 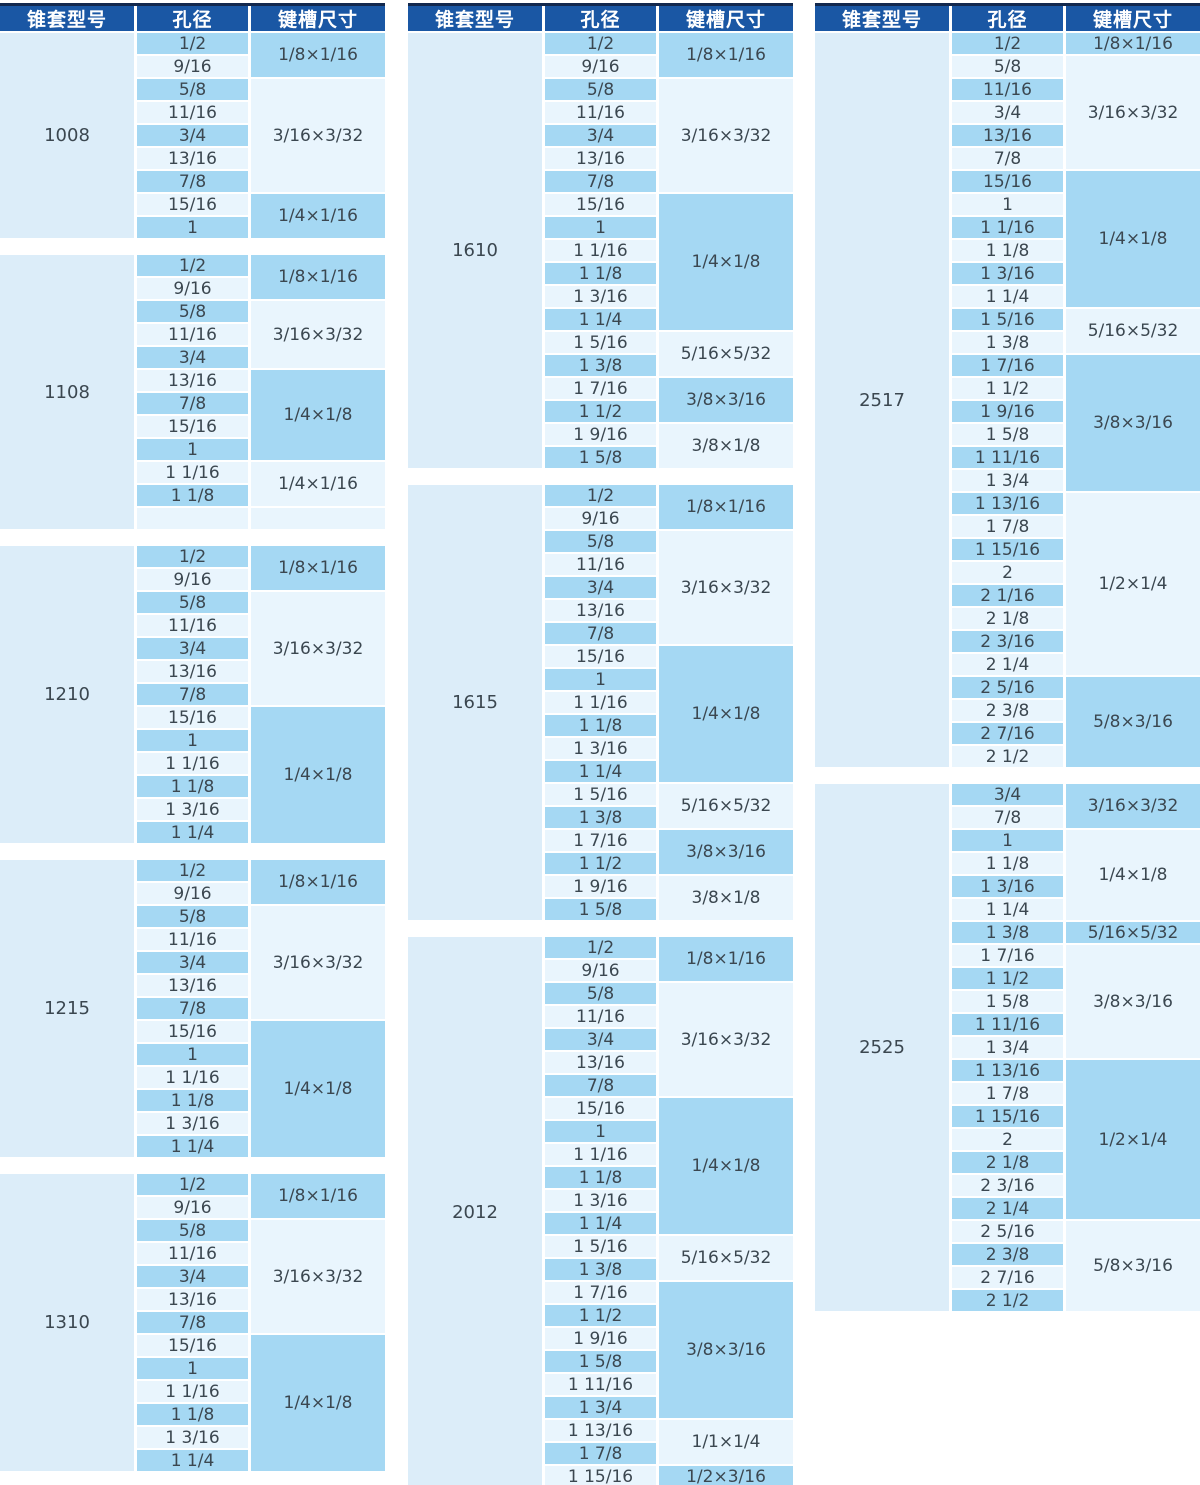 I want to click on keyway-cell: 5/16×5/32, so click(x=1133, y=331).